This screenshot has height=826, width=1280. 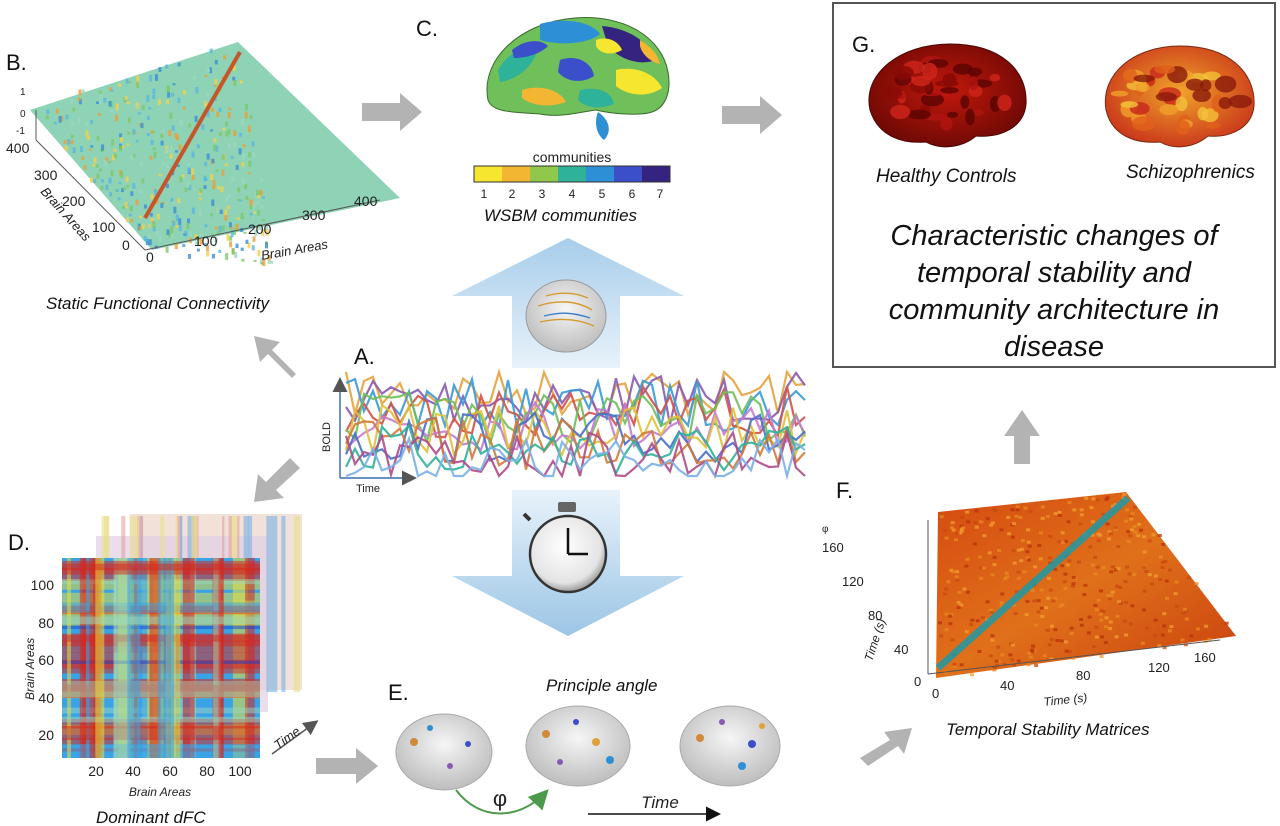 I want to click on sfc-x-axis, so click(x=262, y=225).